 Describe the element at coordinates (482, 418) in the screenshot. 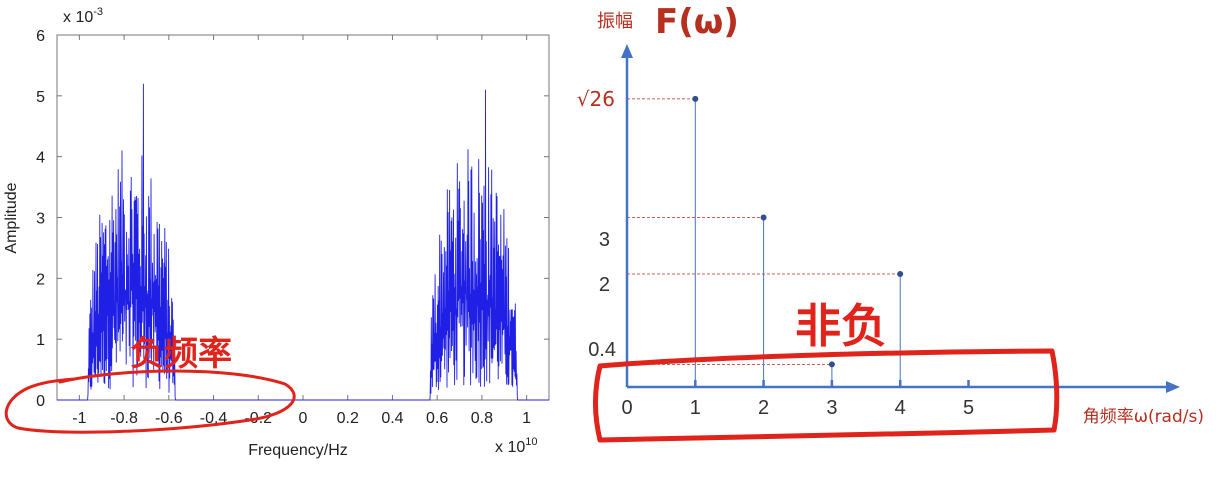

I see `x-tick-label: 0.8` at that location.